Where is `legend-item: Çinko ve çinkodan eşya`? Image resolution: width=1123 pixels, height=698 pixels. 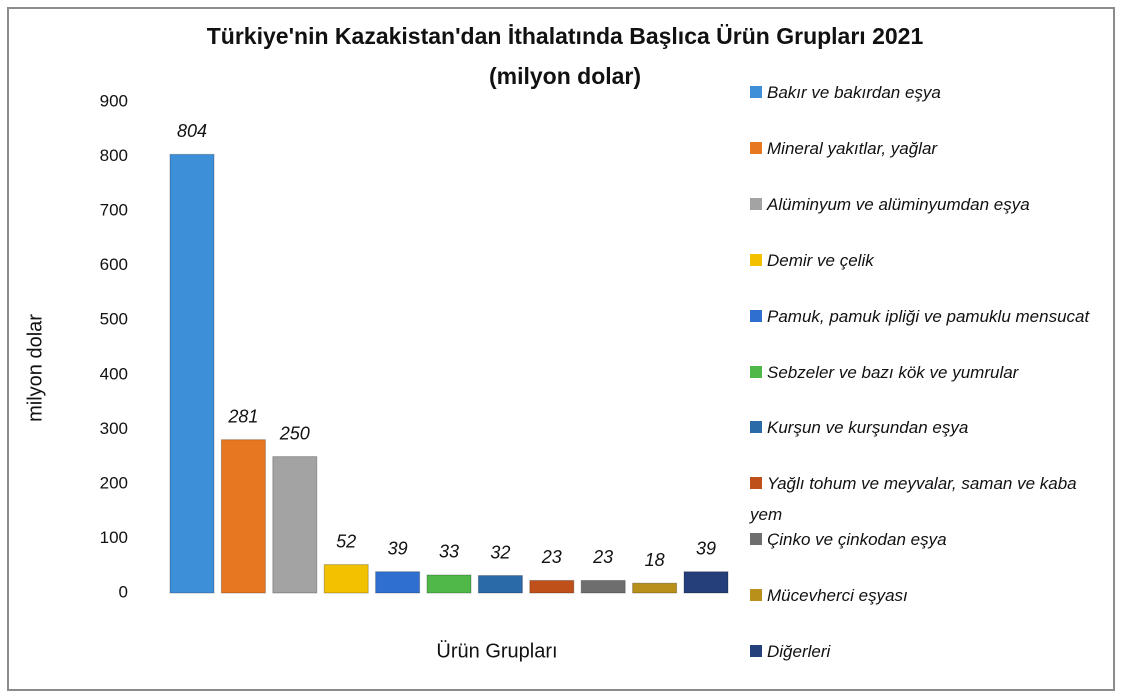
legend-item: Çinko ve çinkodan eşya is located at coordinates (930, 539).